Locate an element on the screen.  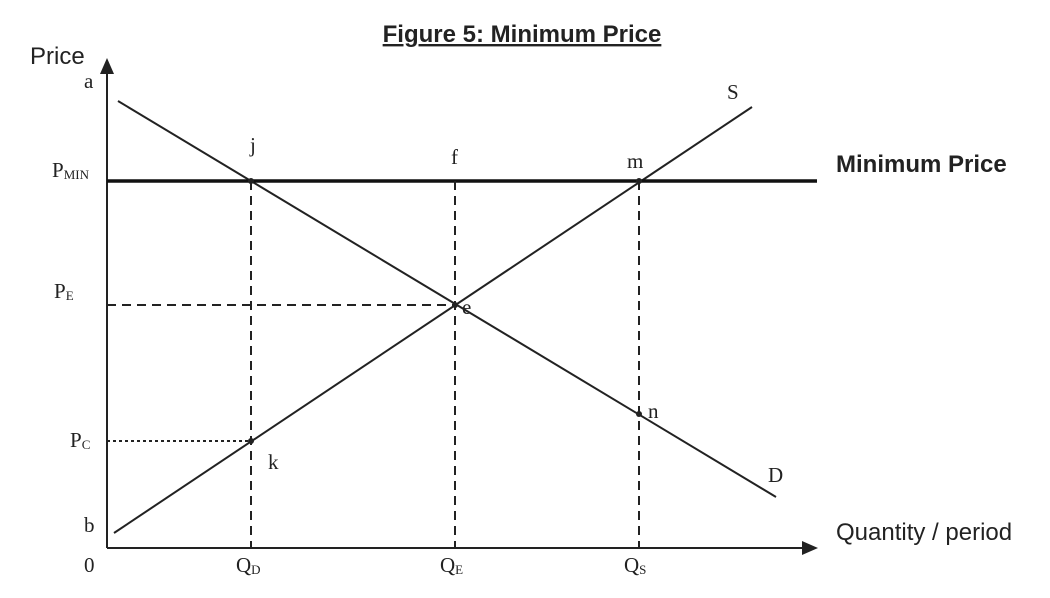
quantity-label-q-e: QE is located at coordinates (451, 565).